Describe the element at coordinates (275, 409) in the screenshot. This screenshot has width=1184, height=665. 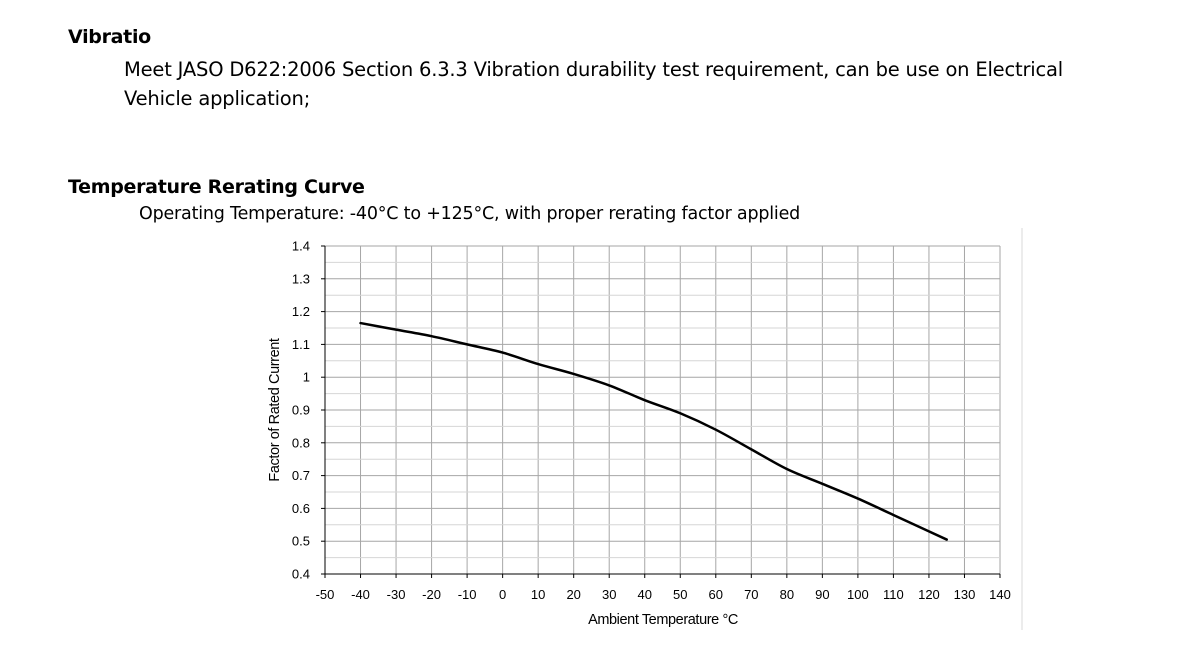
I see `y-axis-label: Factor of Rated Current` at that location.